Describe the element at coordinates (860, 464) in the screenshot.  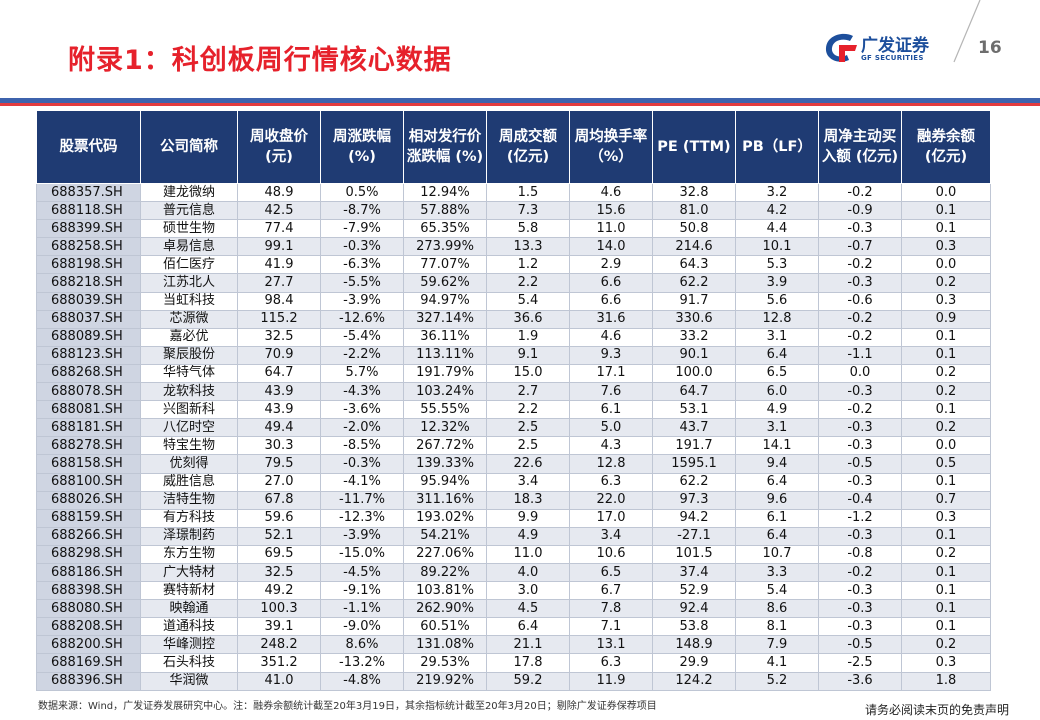
I see `cell-net-active-buy: -0.5` at that location.